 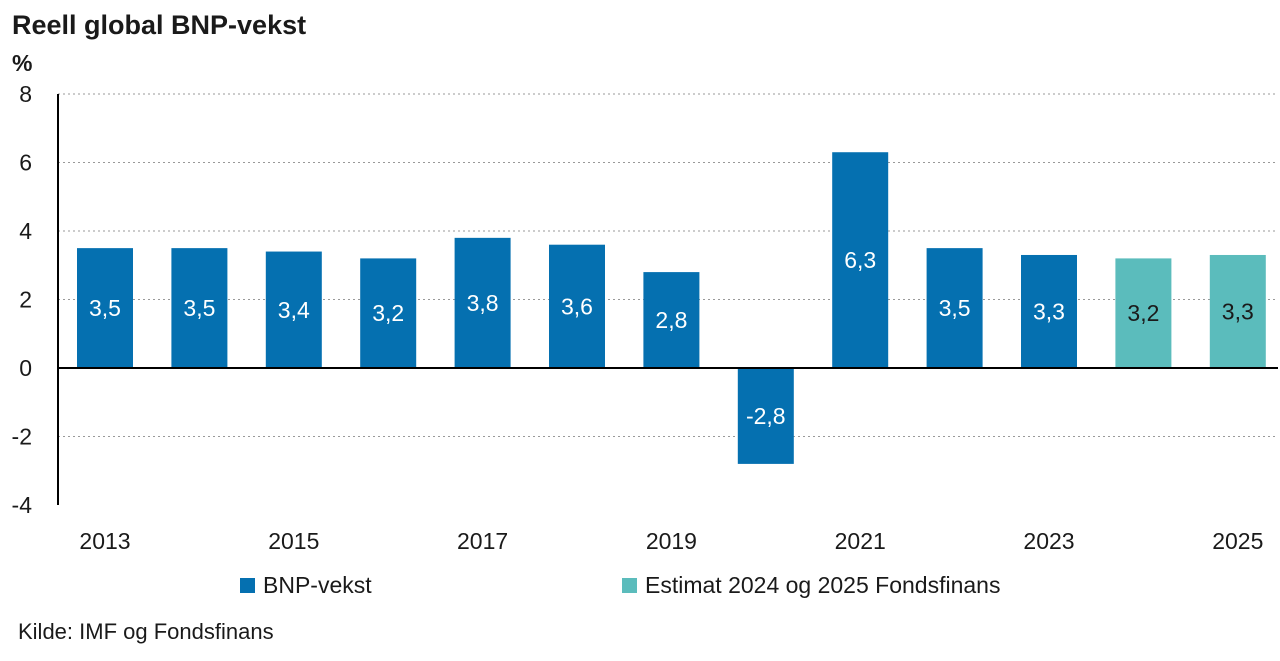 What do you see at coordinates (247, 585) in the screenshot?
I see `legend-swatch-actual` at bounding box center [247, 585].